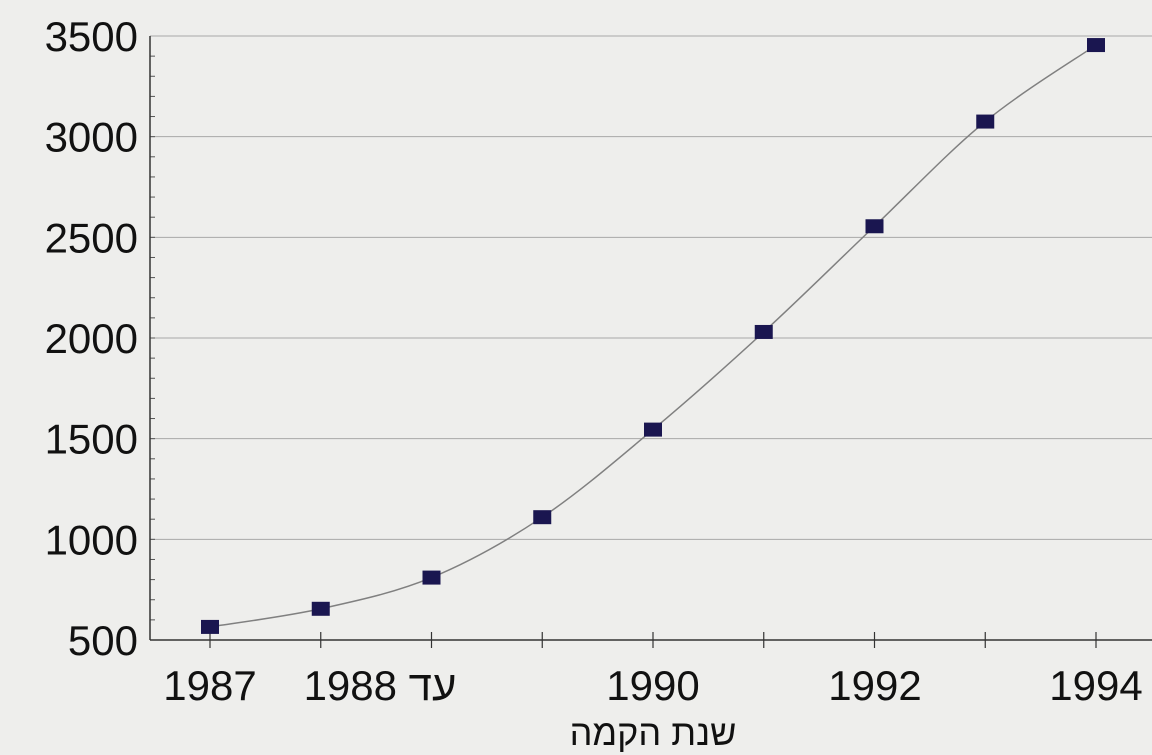  I want to click on x-tick-label: 1990, so click(652, 685).